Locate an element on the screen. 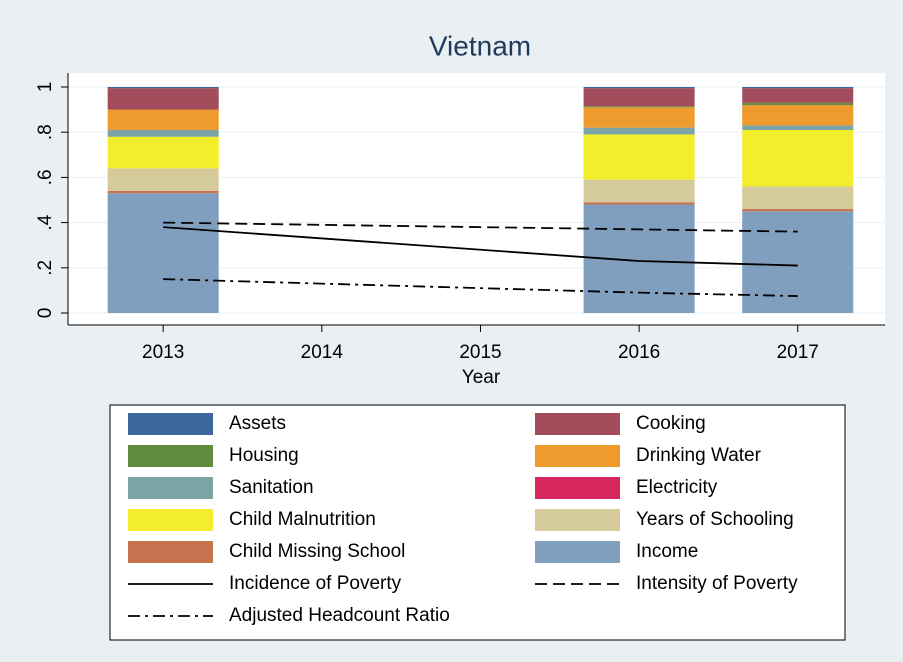  y-tick-label: .6 is located at coordinates (45, 177).